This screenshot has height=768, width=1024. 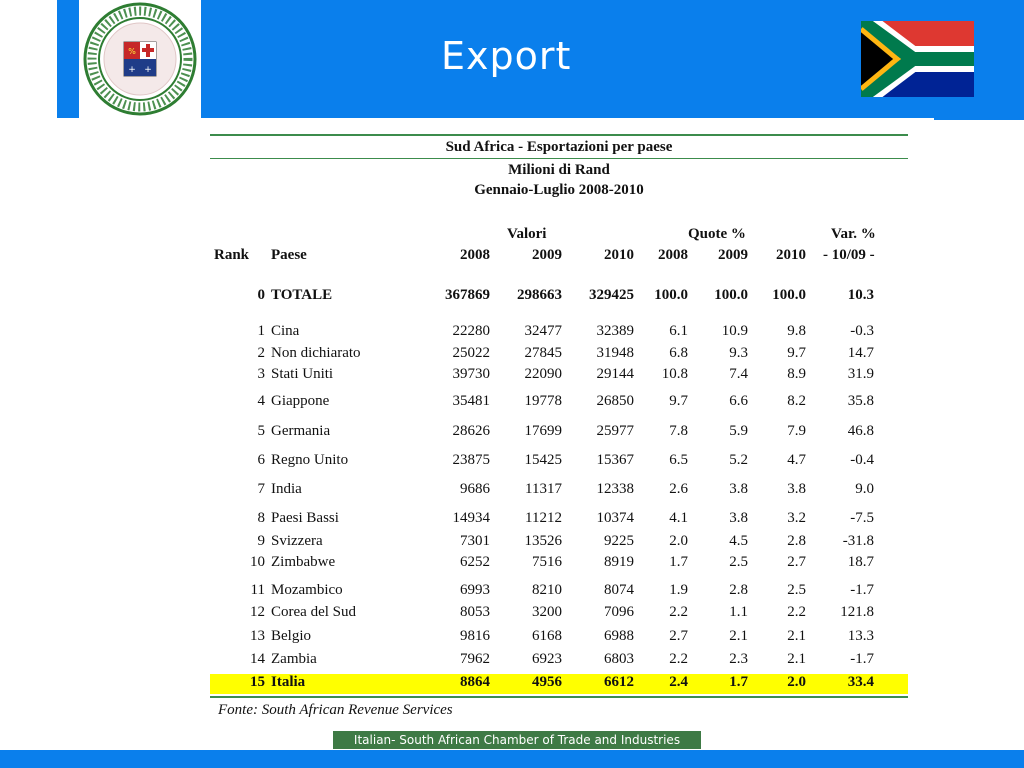 What do you see at coordinates (471, 431) in the screenshot?
I see `cell-v2008: 28626` at bounding box center [471, 431].